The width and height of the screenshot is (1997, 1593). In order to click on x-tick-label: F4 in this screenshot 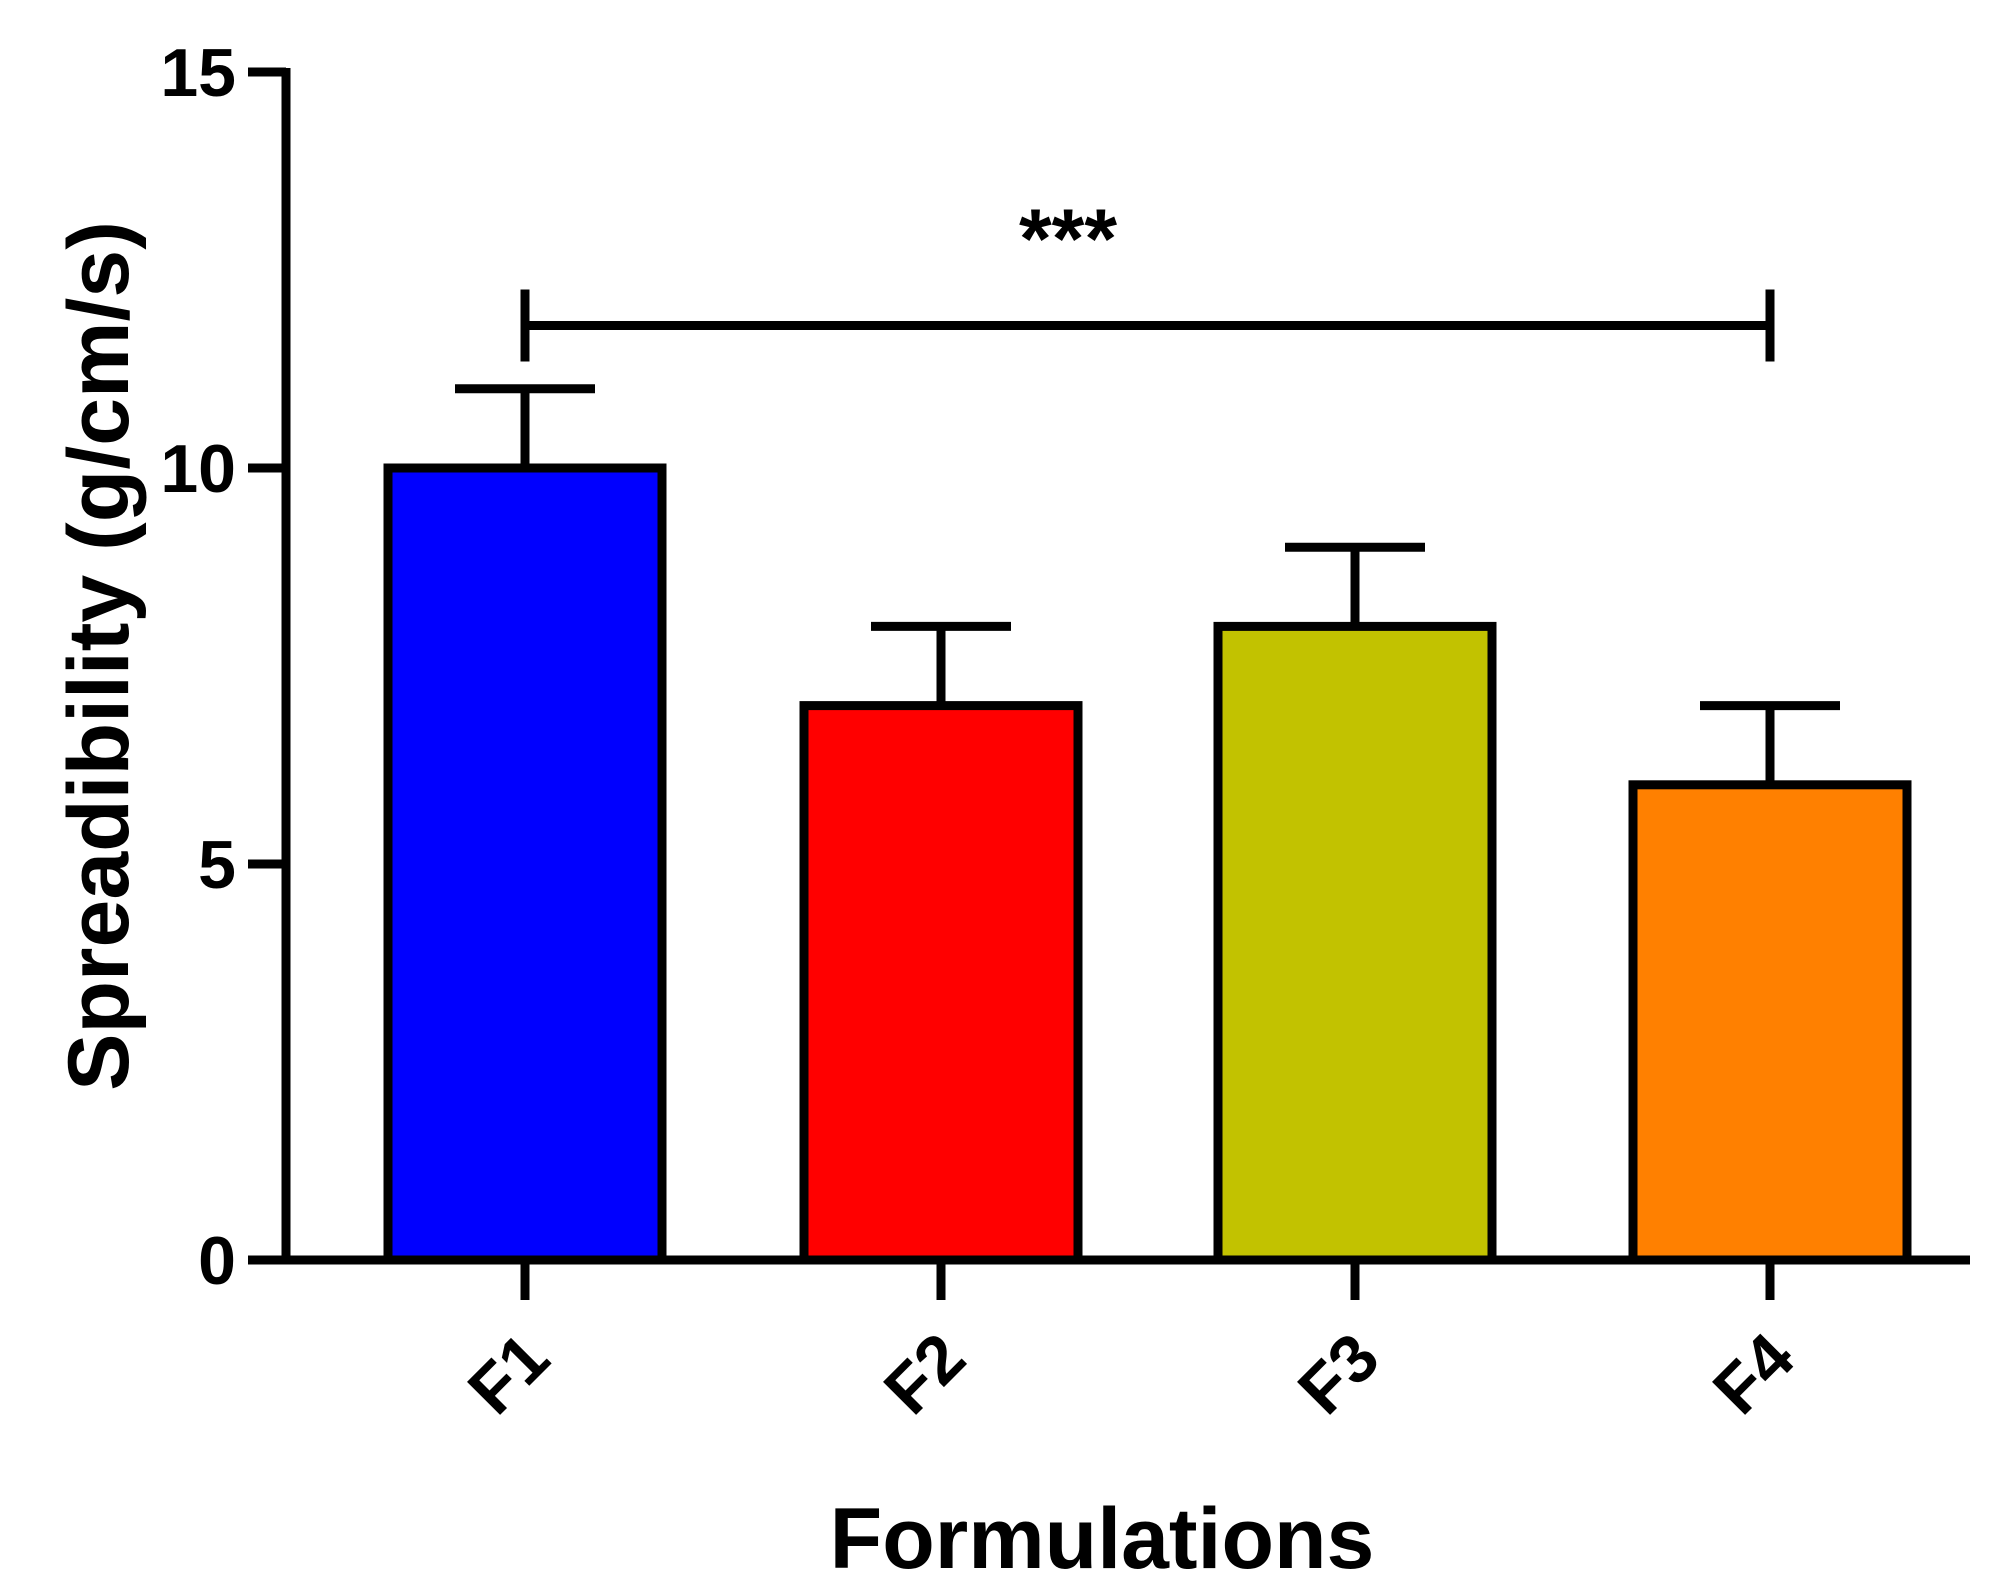, I will do `click(1754, 1374)`.